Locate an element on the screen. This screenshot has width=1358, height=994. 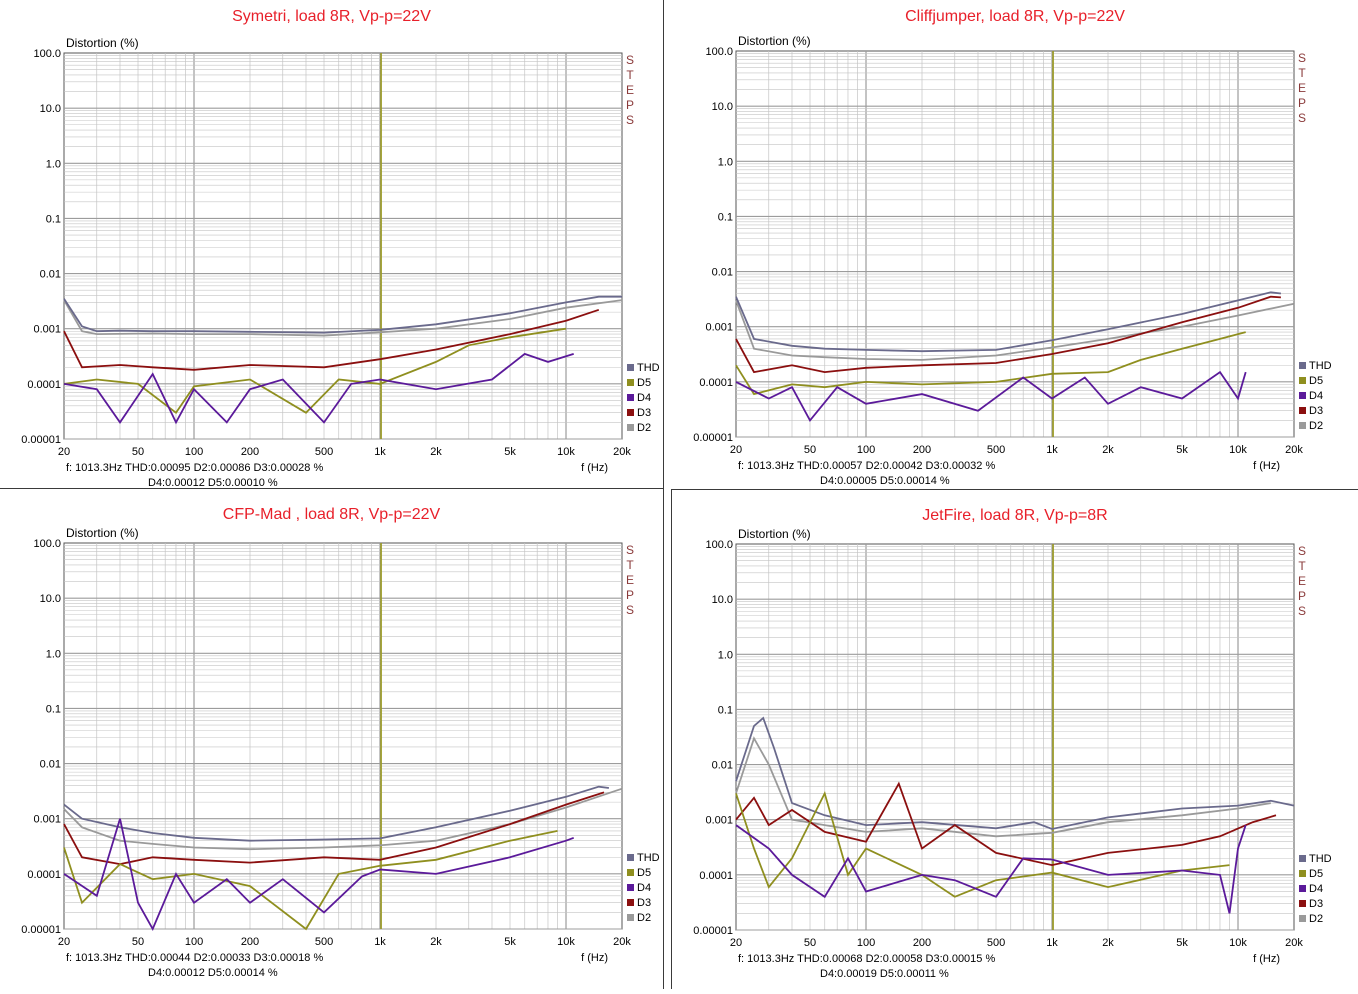
legend-label-d2: D2 is located at coordinates (644, 918).